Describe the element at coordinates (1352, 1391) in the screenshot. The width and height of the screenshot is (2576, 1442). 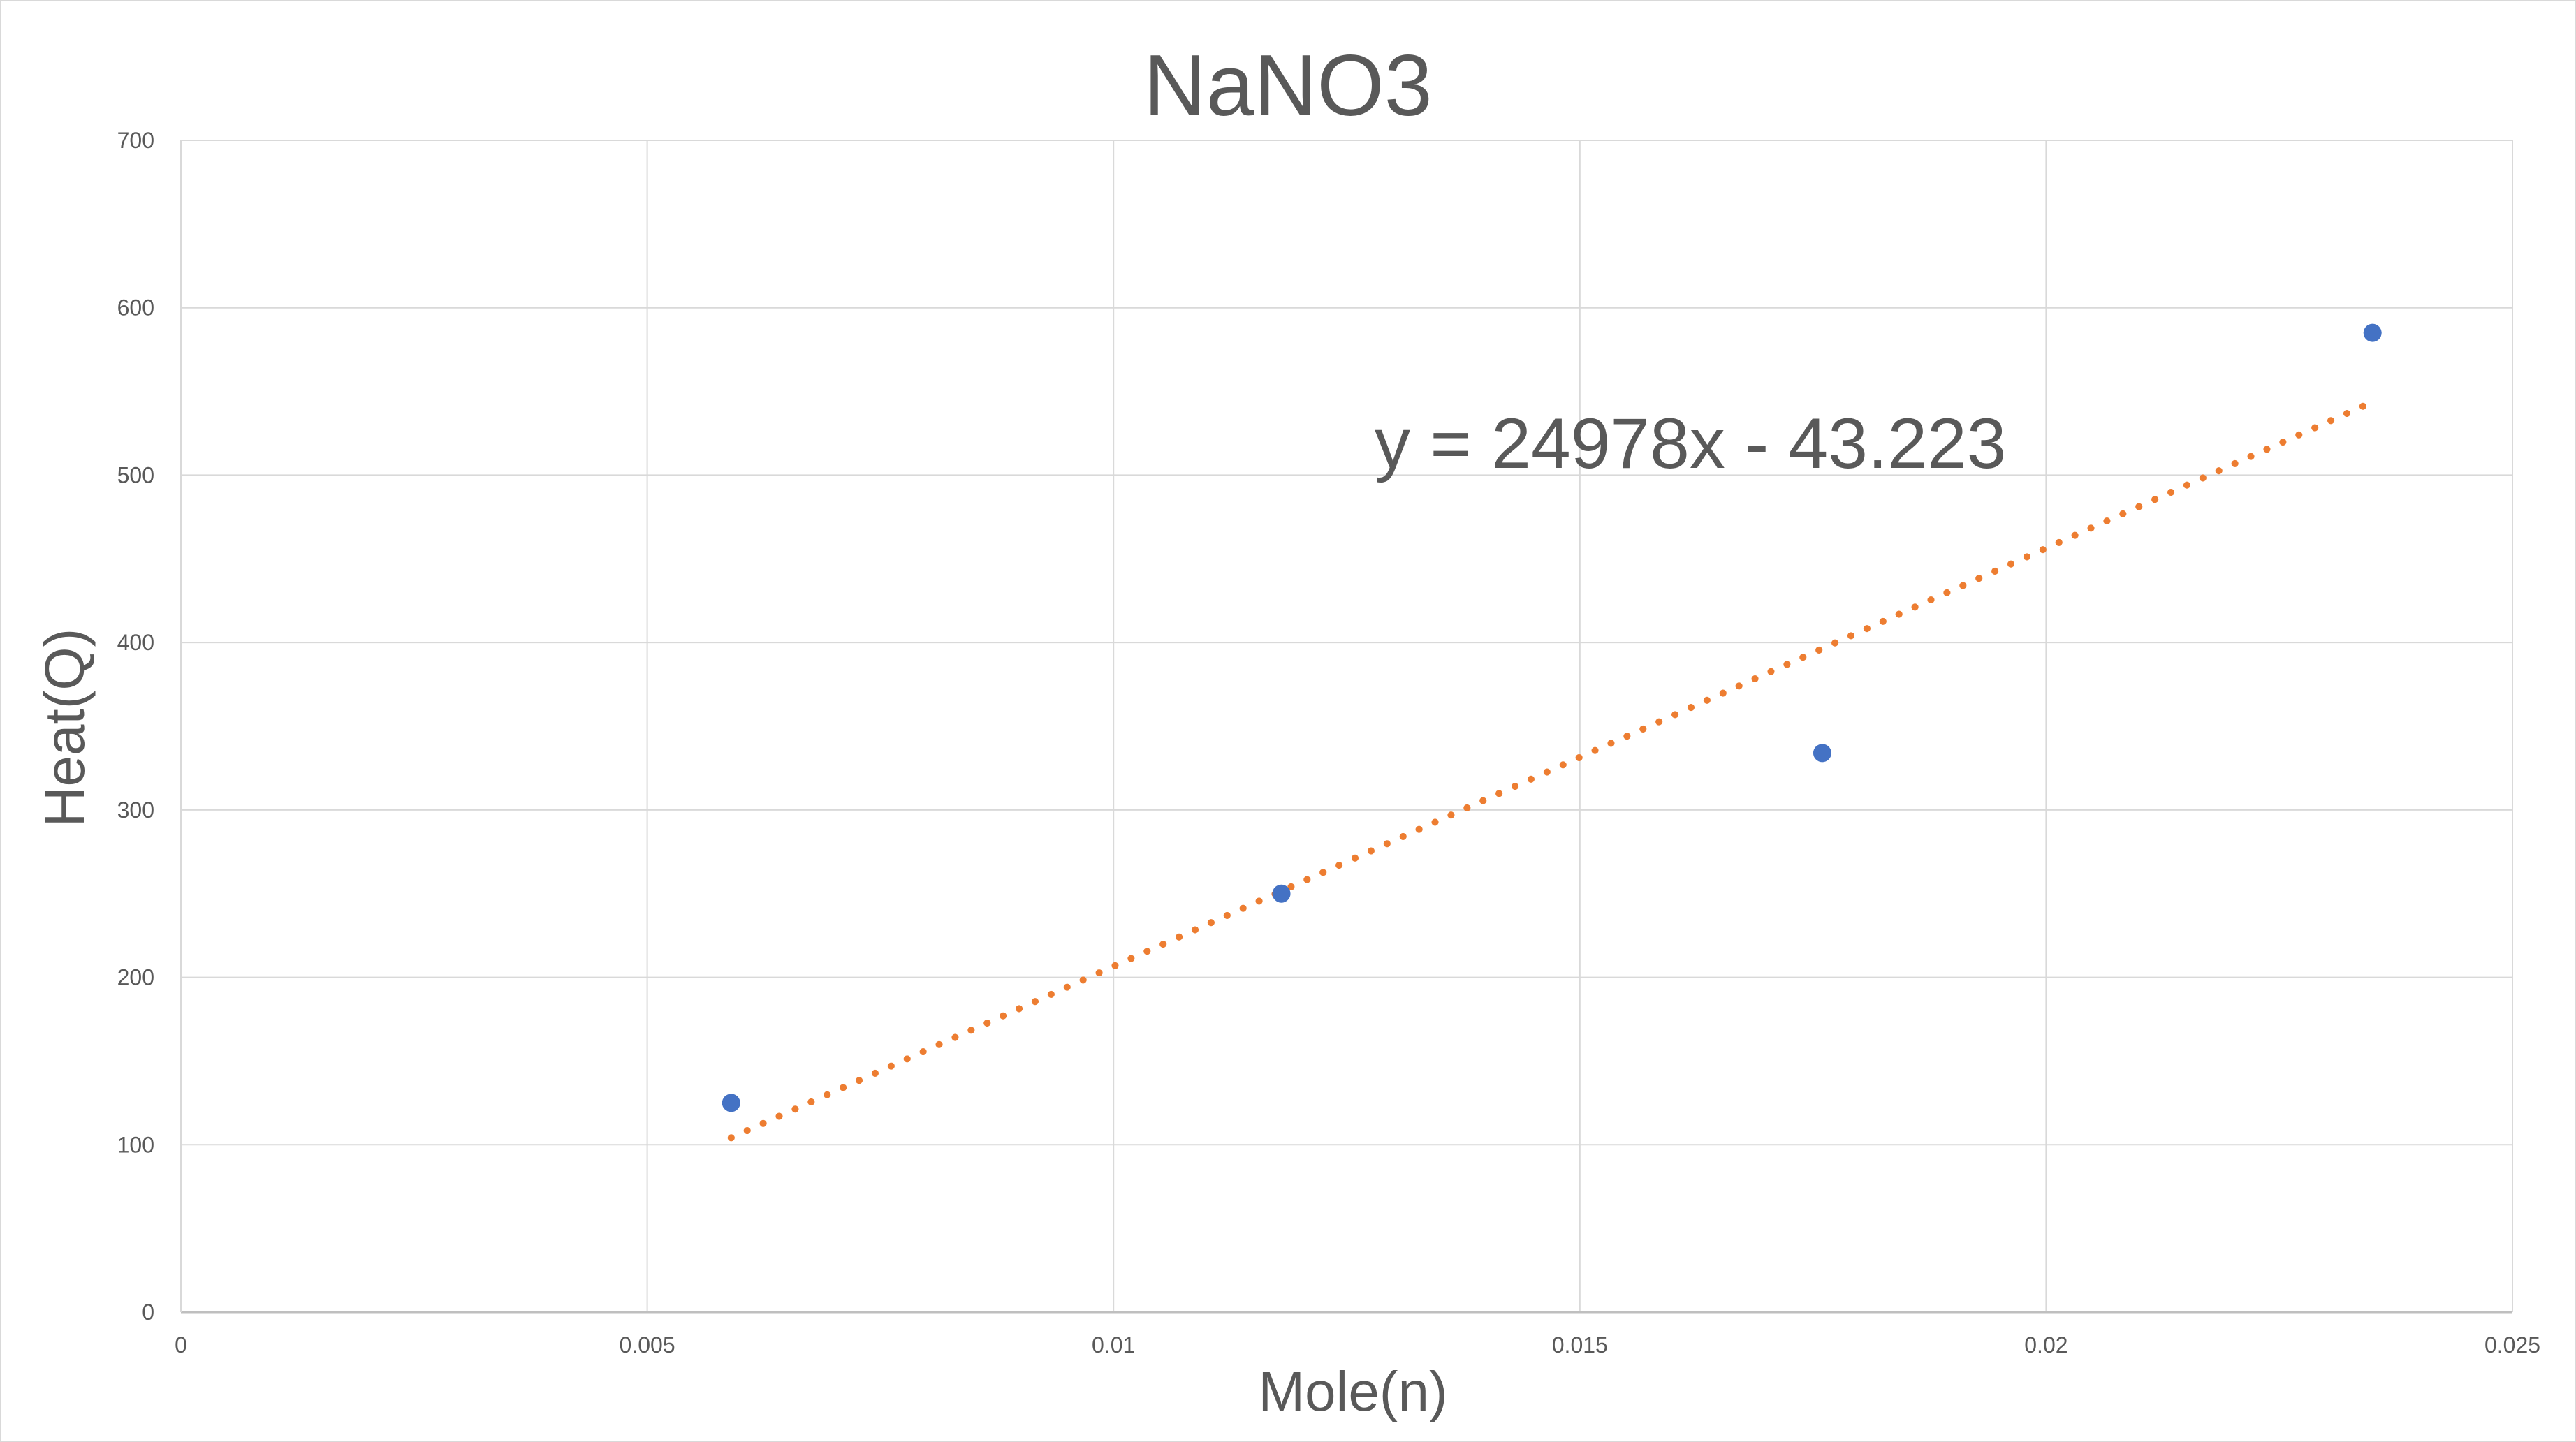
I see `x-axis-title: Mole(n)` at that location.